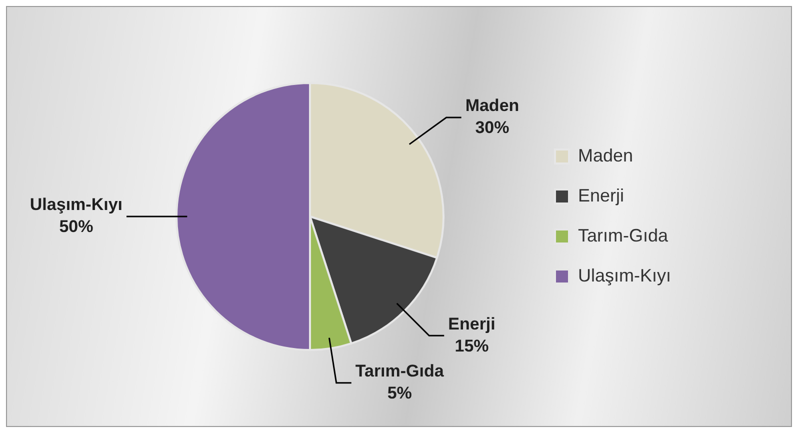 The width and height of the screenshot is (798, 433). I want to click on slice-label: Tarım-Gıda, so click(399, 371).